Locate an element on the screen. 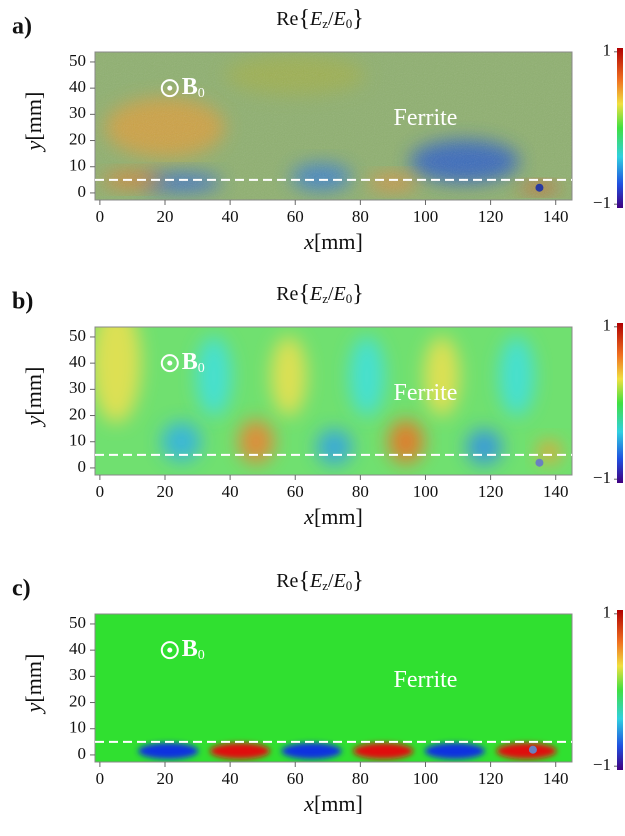 The height and width of the screenshot is (836, 625). field-noise is located at coordinates (333, 126).